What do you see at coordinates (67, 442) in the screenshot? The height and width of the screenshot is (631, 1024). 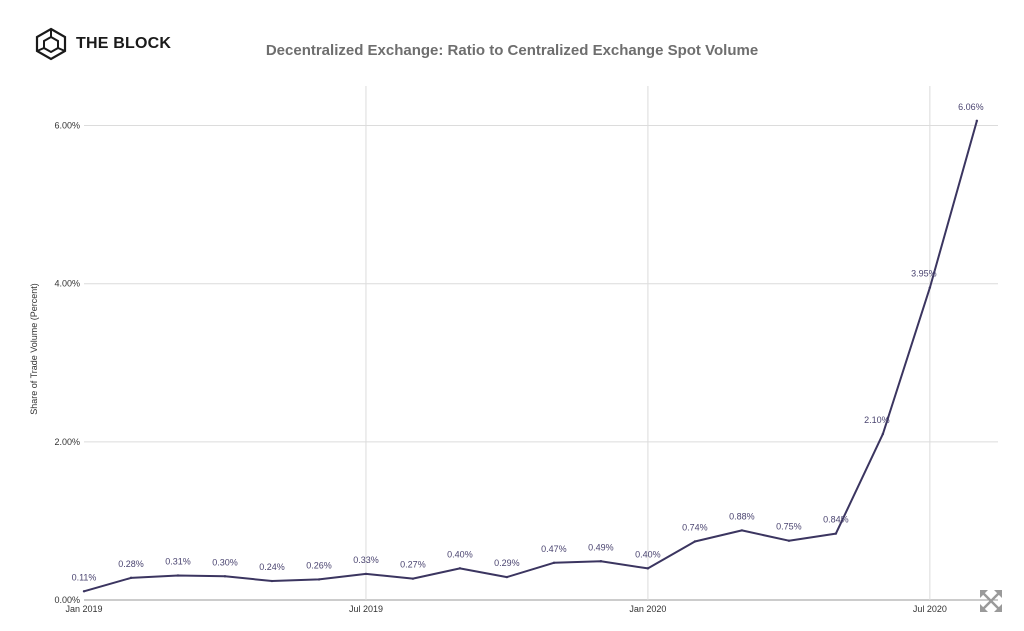 I see `y-tick-label: 2.00%` at bounding box center [67, 442].